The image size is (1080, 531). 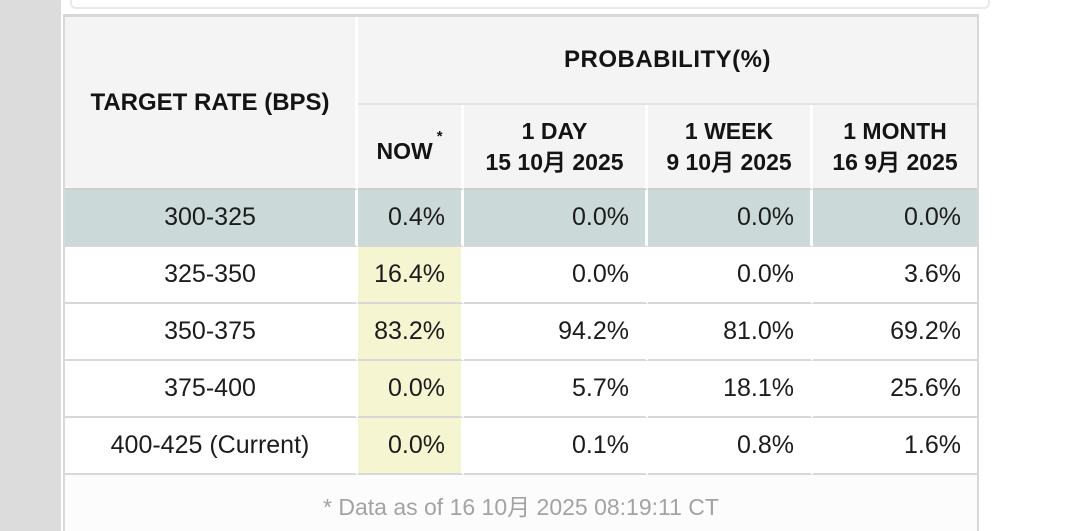 I want to click on one-month-column-header: 1 MONTH 16 9月 2025, so click(x=895, y=147).